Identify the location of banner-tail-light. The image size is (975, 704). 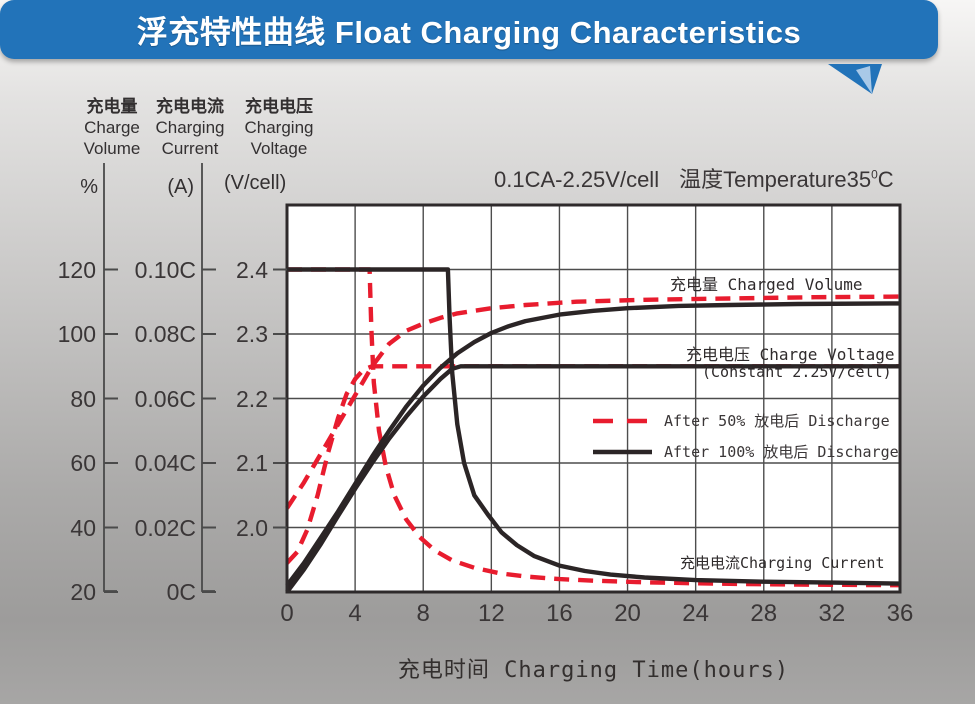
(864, 80).